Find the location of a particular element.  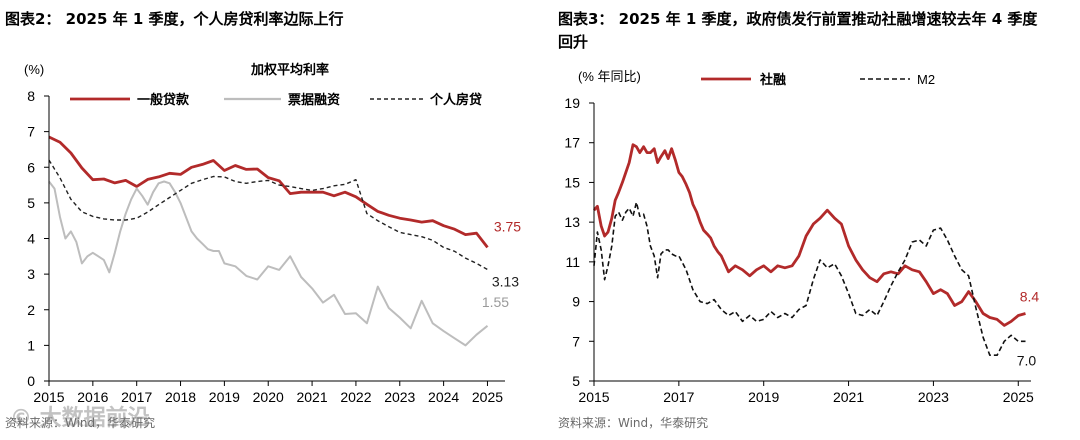

series-line-m2 is located at coordinates (809, 279).